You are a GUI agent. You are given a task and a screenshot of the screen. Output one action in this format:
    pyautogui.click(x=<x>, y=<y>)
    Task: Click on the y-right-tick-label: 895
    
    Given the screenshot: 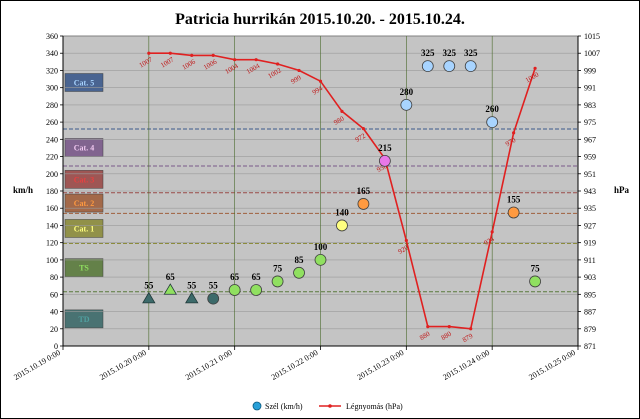 What is the action you would take?
    pyautogui.click(x=590, y=294)
    